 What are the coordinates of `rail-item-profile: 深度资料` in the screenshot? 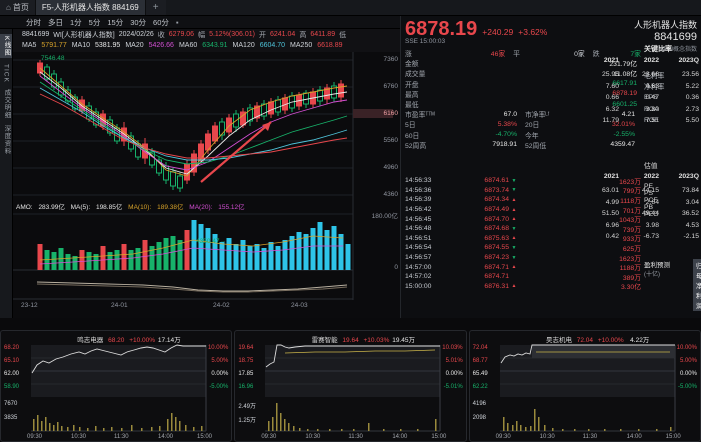 It's located at (6, 140).